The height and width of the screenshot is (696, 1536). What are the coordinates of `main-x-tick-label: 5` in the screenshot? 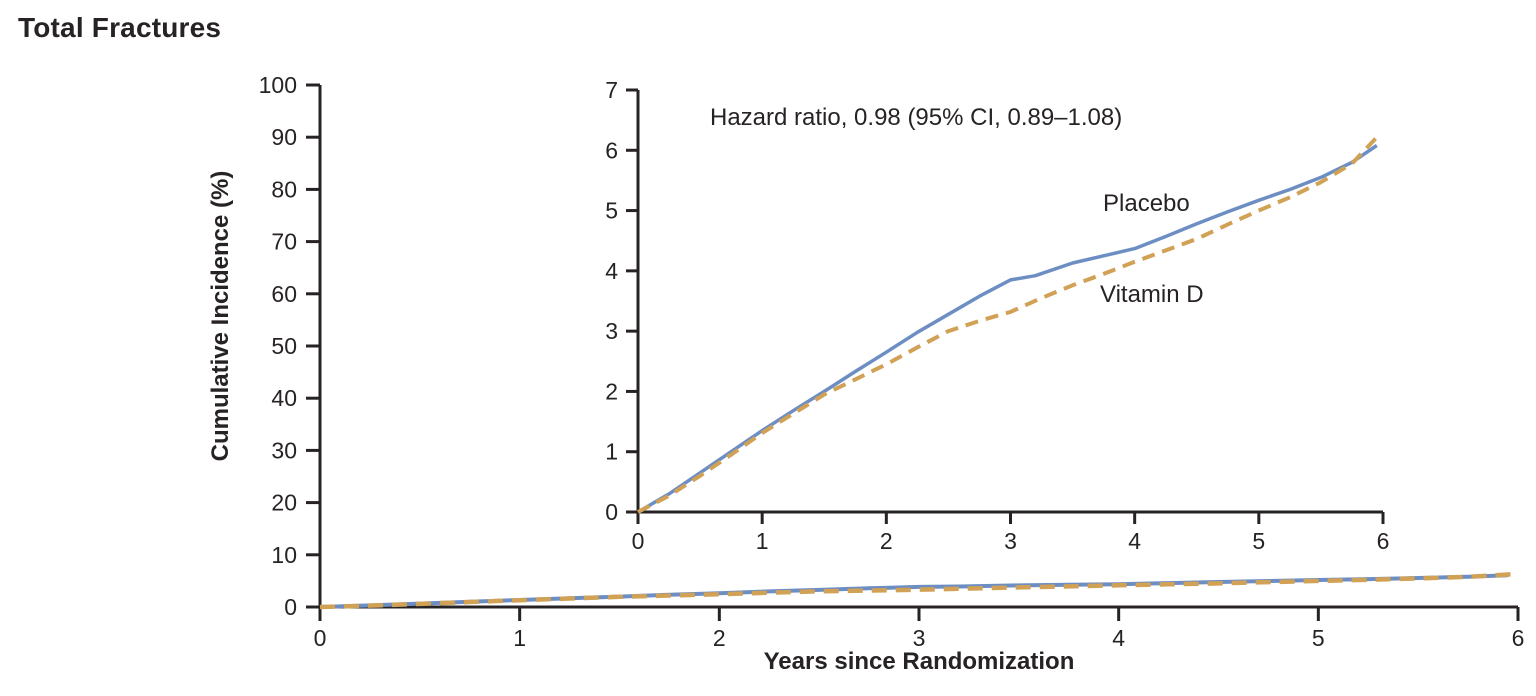 It's located at (1318, 638).